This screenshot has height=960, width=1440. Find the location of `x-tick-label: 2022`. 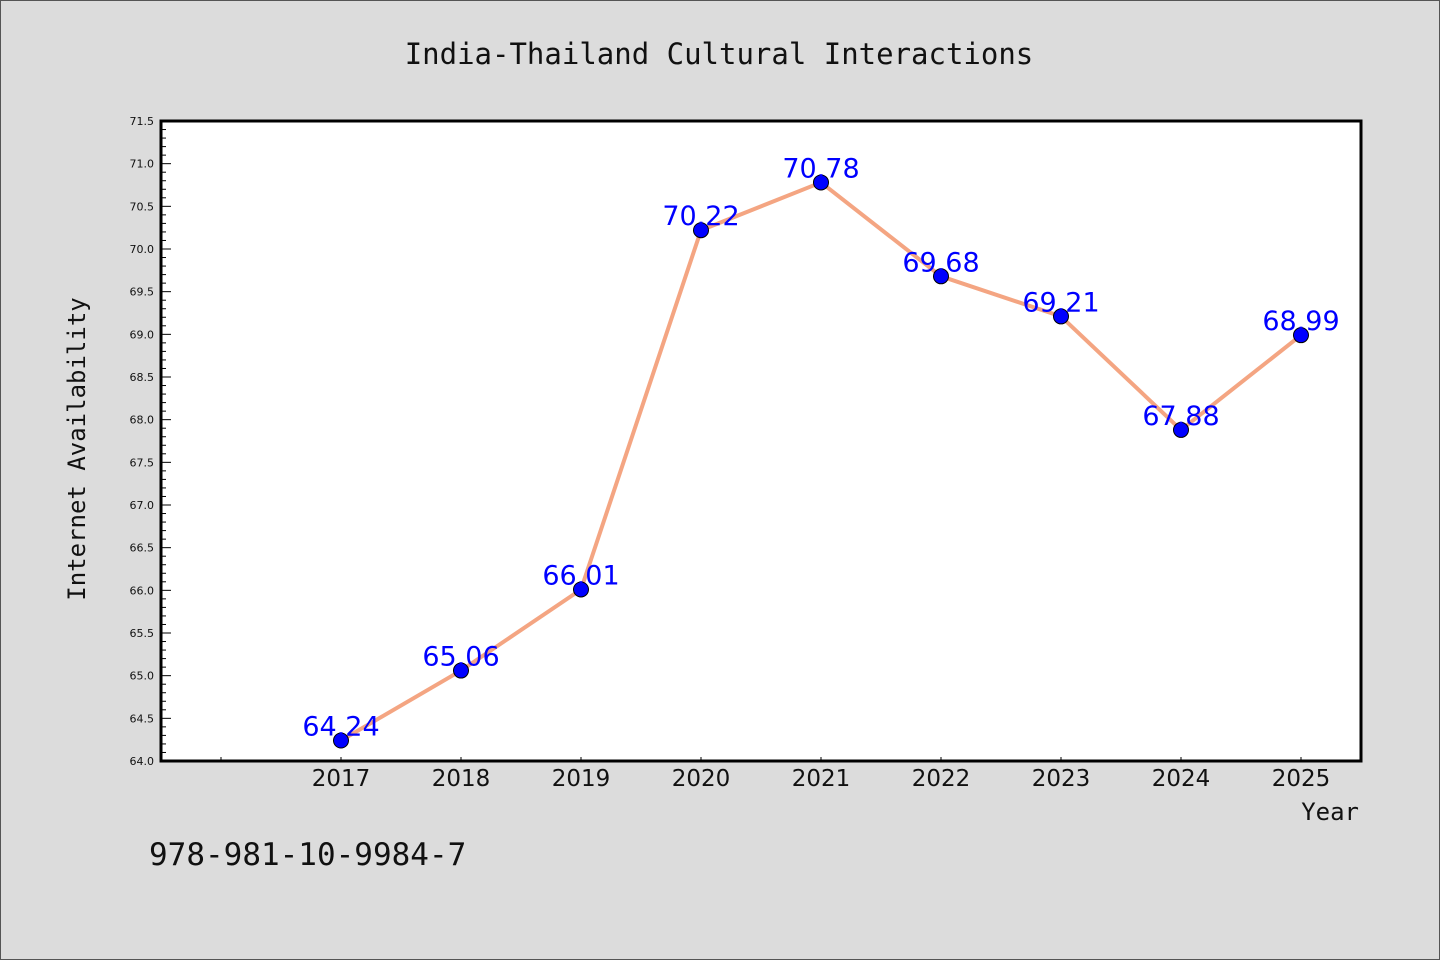

x-tick-label: 2022 is located at coordinates (941, 779).